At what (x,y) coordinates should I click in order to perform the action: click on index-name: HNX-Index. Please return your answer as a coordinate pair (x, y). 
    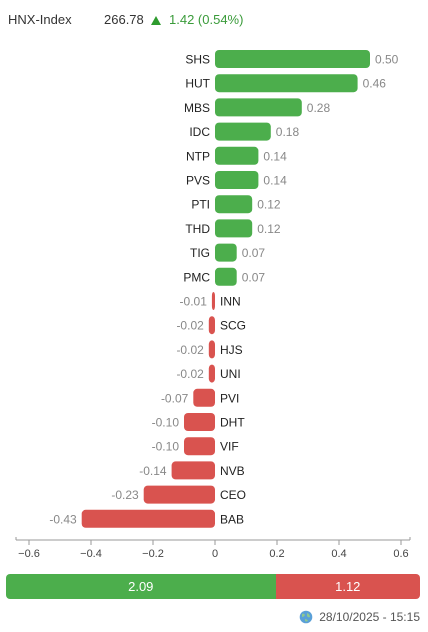
    Looking at the image, I should click on (40, 19).